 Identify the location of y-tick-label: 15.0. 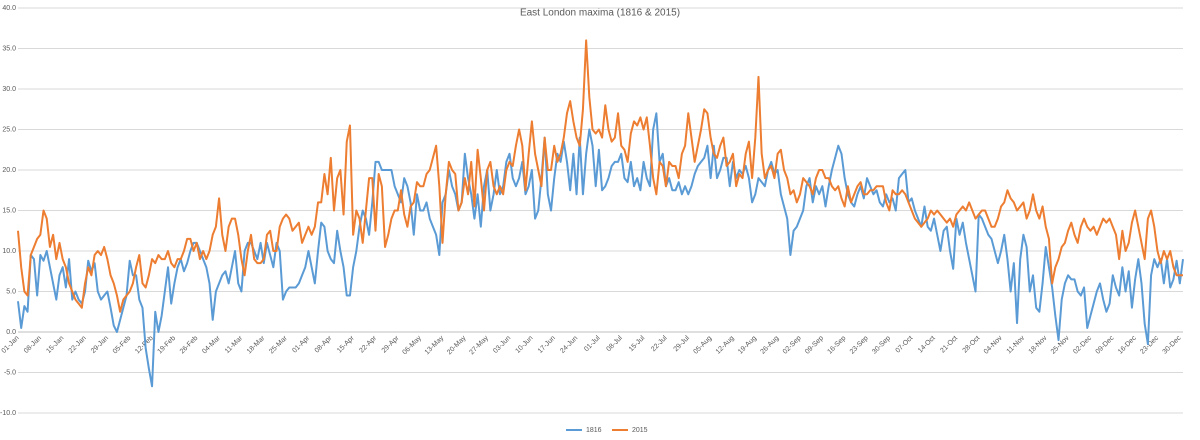
(9, 210).